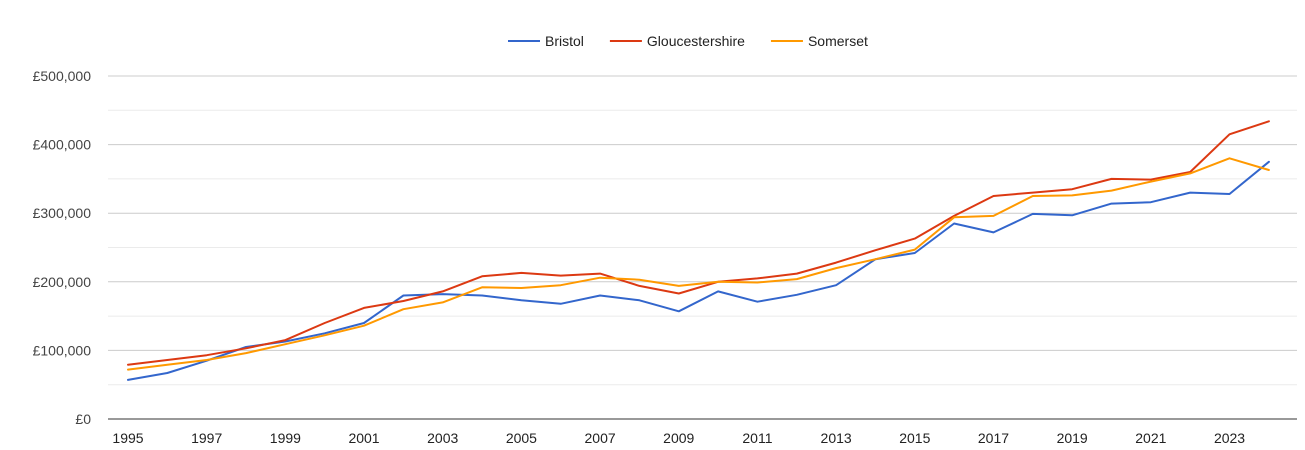 The height and width of the screenshot is (450, 1305). What do you see at coordinates (62, 282) in the screenshot?
I see `y-tick-label: £200,000` at bounding box center [62, 282].